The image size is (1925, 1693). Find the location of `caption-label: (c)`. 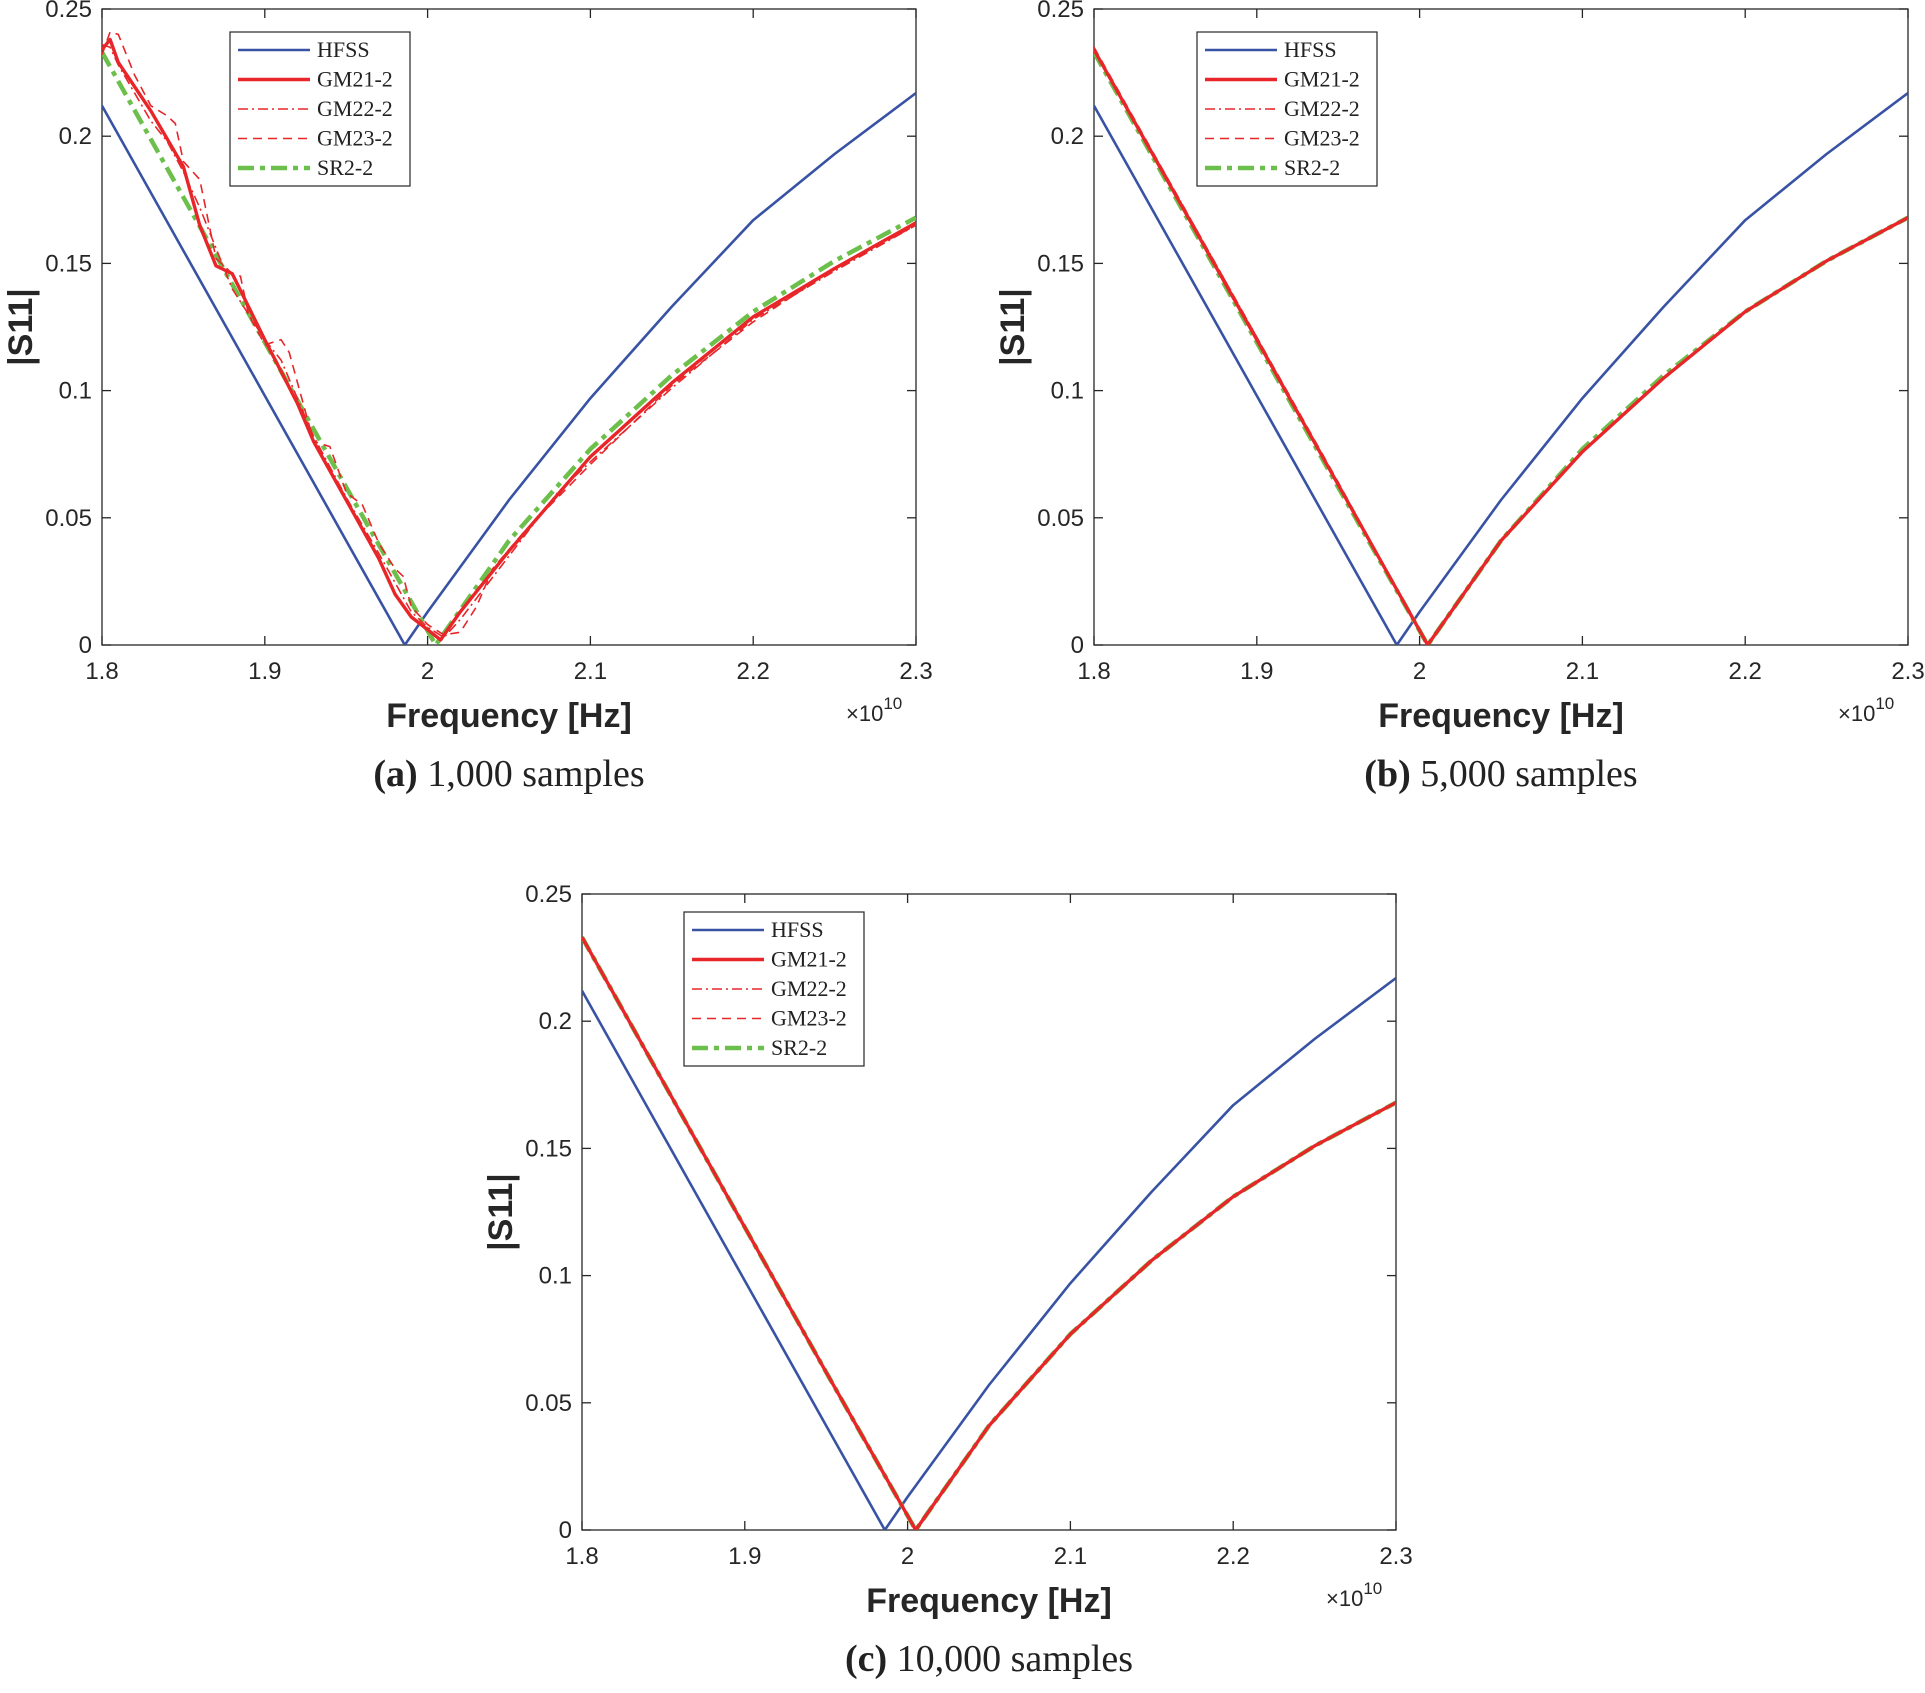

caption-label: (c) is located at coordinates (866, 1659).